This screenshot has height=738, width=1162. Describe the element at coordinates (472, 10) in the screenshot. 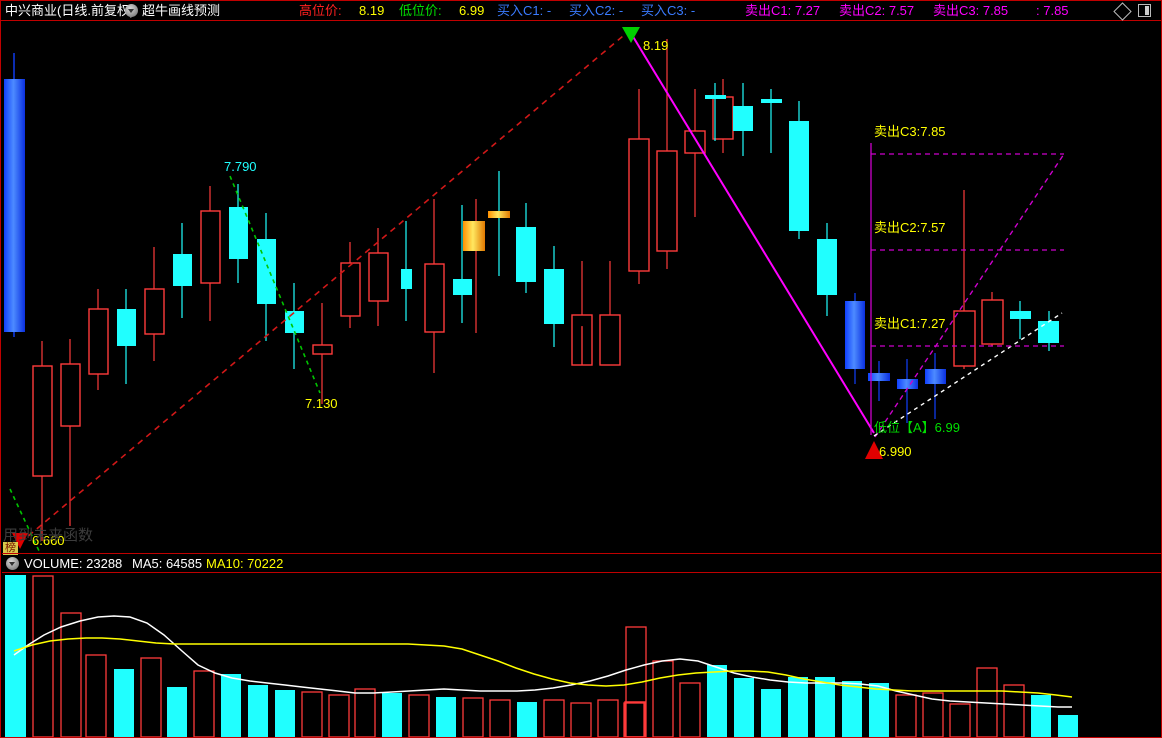

I see `low-price-value: 6.99` at that location.